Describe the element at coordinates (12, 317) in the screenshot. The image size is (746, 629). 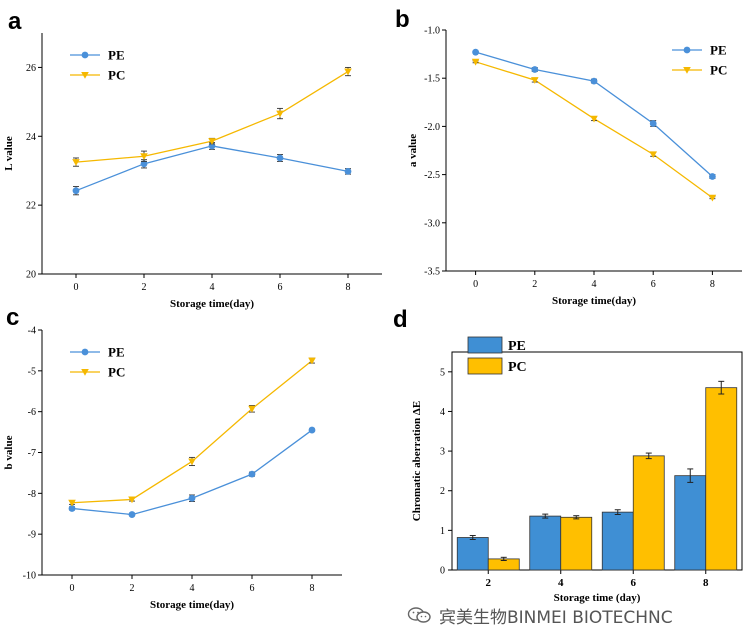
I see `panel-letter-c: c` at that location.